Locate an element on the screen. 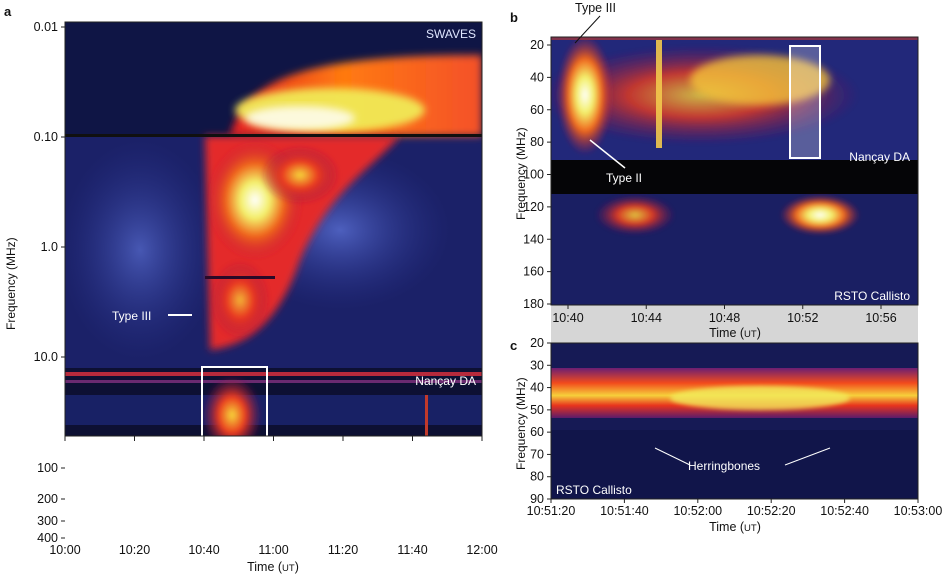 The width and height of the screenshot is (946, 578). panel-c-ytick-label: 80 is located at coordinates (537, 477).